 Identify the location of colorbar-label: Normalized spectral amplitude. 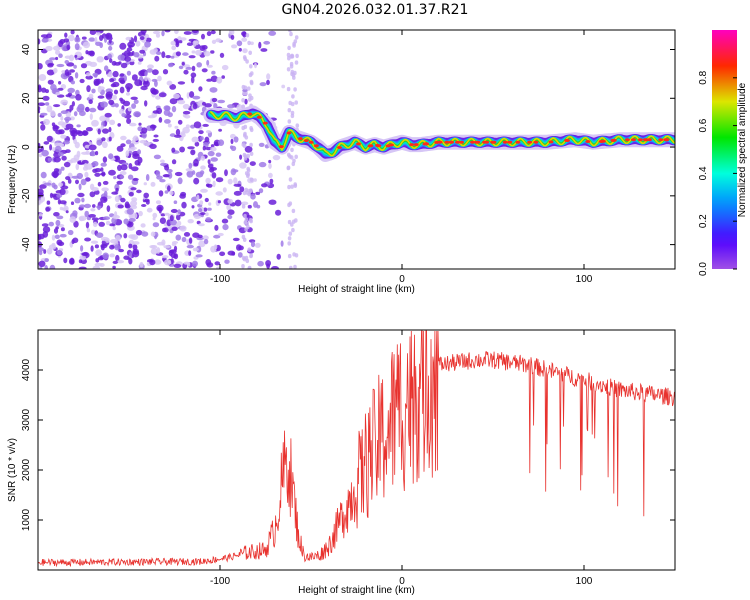
(742, 149).